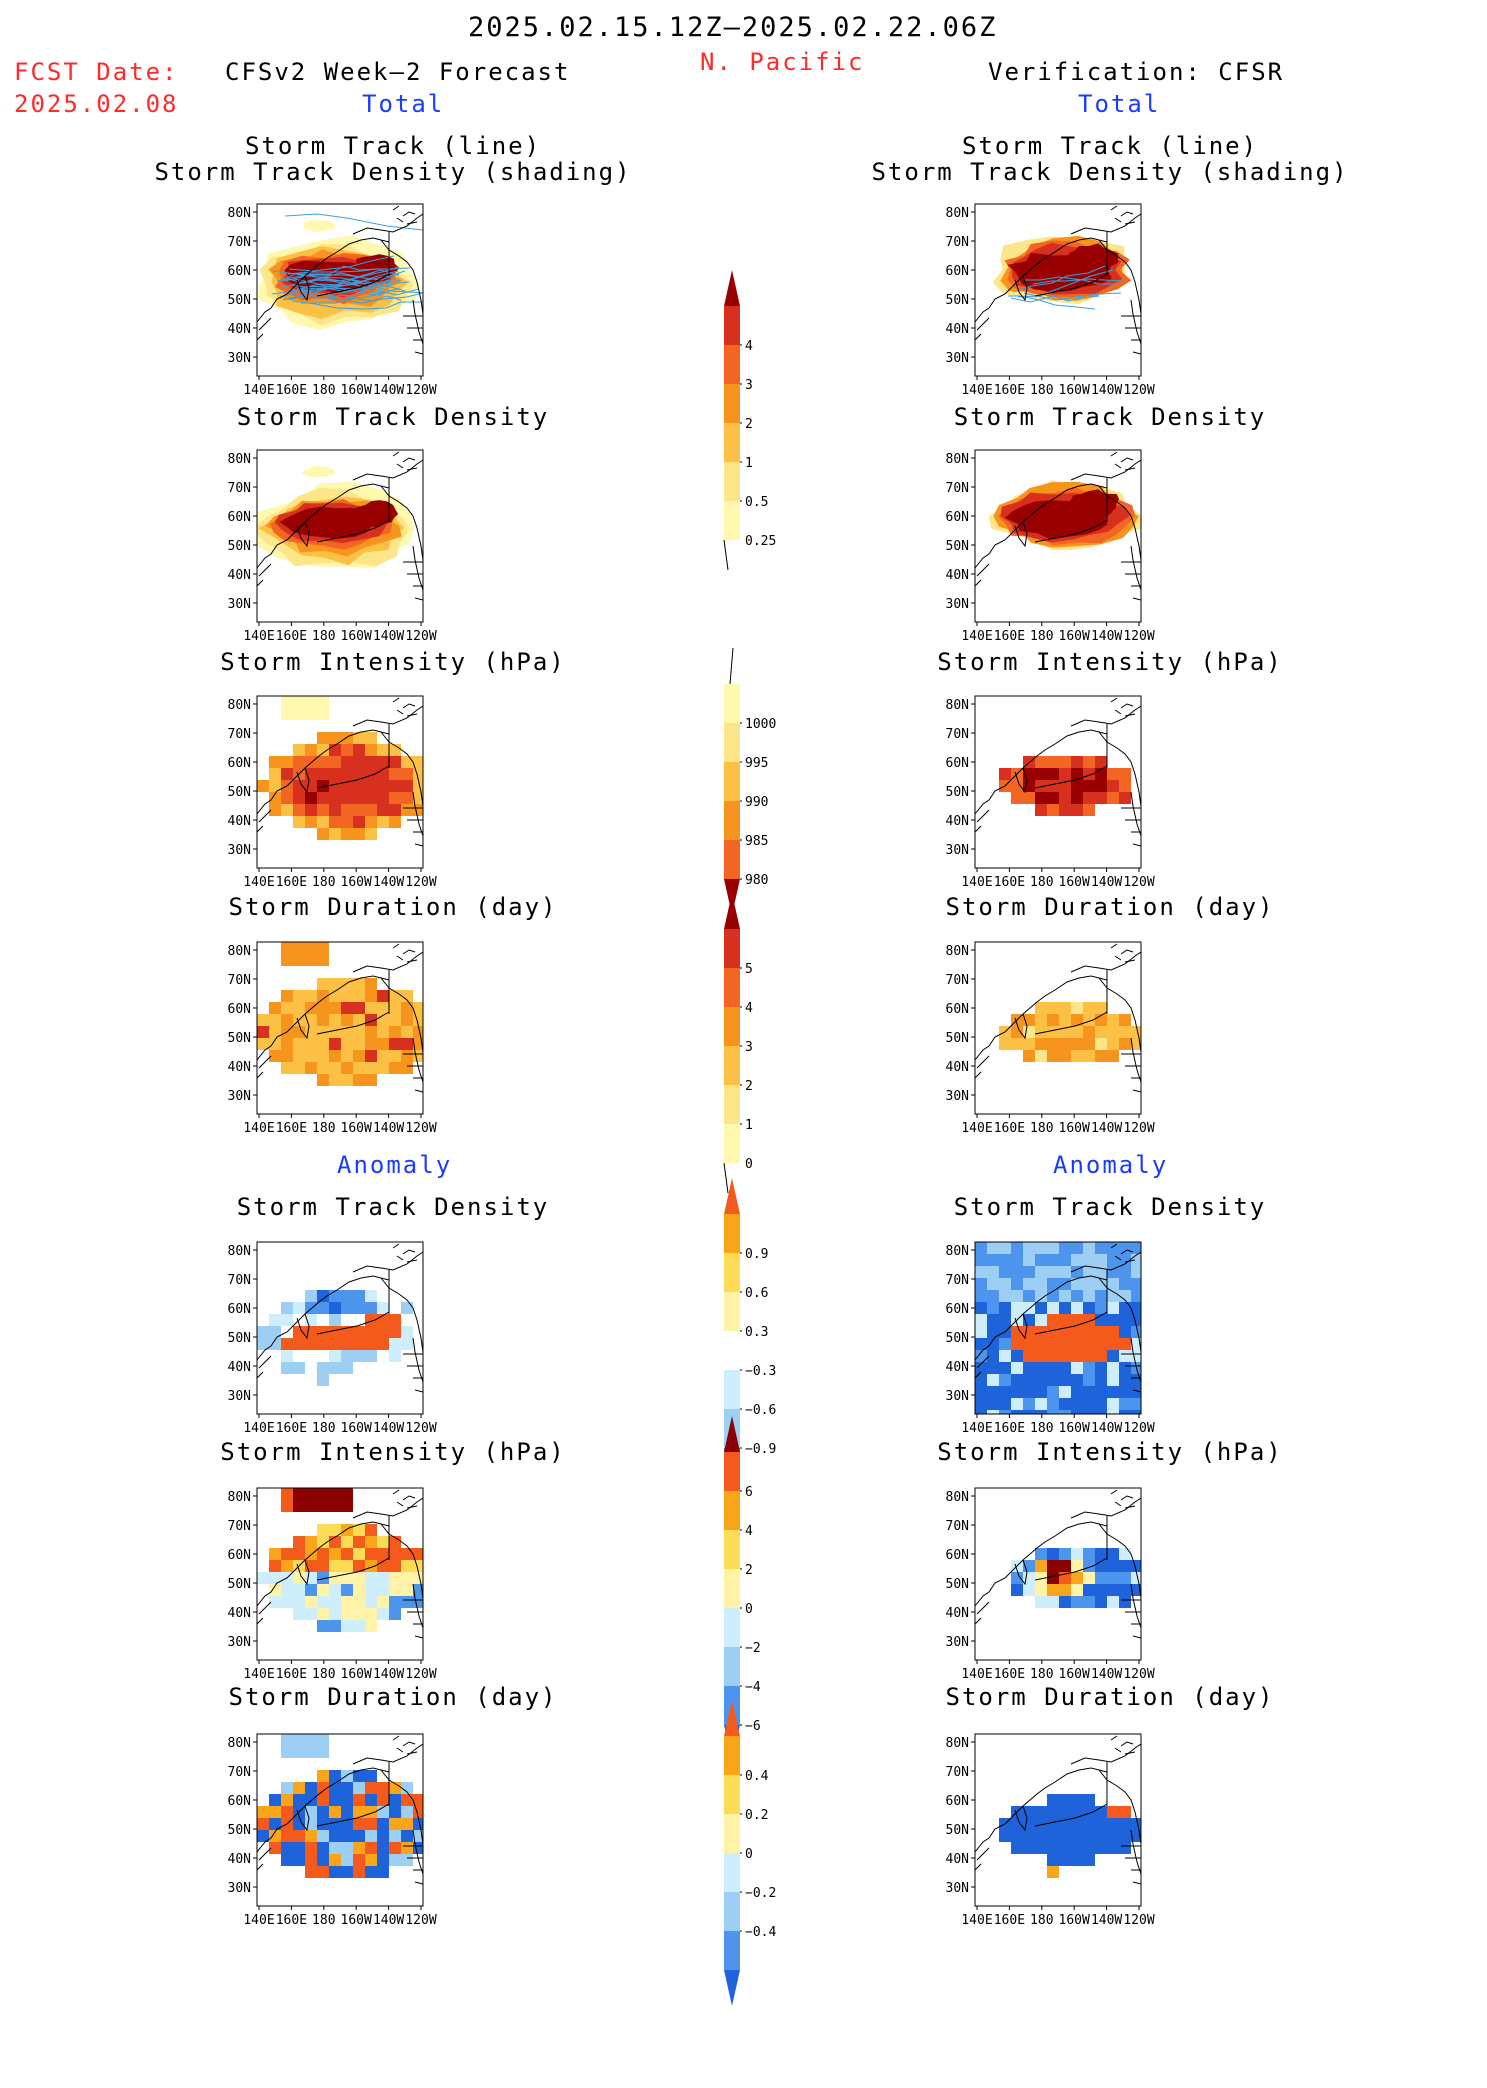 This screenshot has width=1487, height=2088. What do you see at coordinates (393, 662) in the screenshot?
I see `panel-title: Storm Intensity (hPa)` at bounding box center [393, 662].